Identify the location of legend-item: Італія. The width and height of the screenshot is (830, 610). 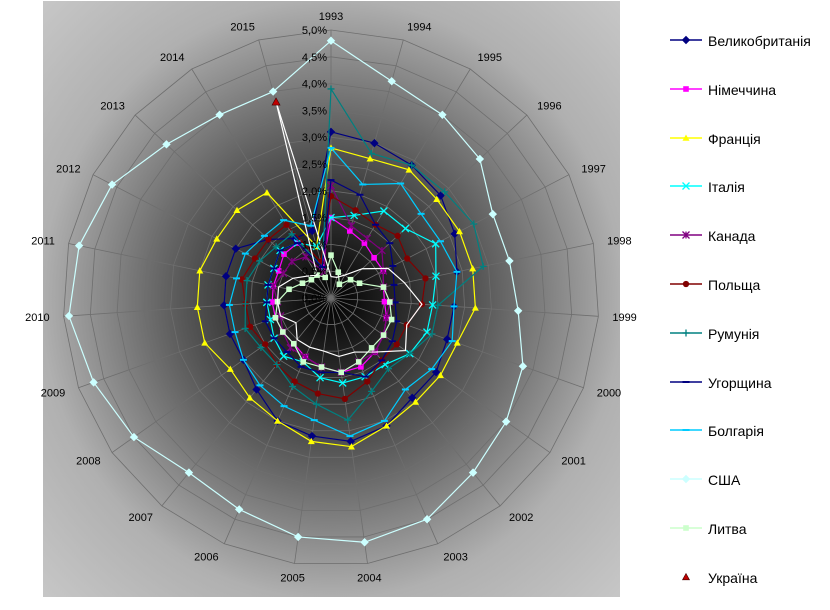
(748, 194).